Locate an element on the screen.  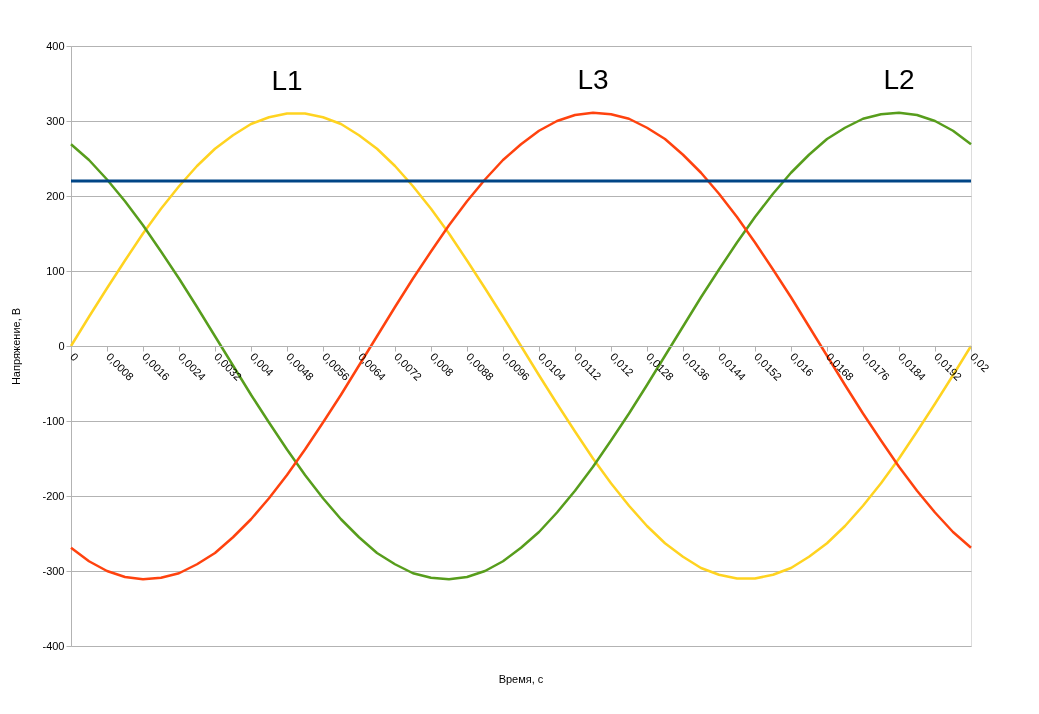
x-axis-title: Время, с is located at coordinates (521, 679).